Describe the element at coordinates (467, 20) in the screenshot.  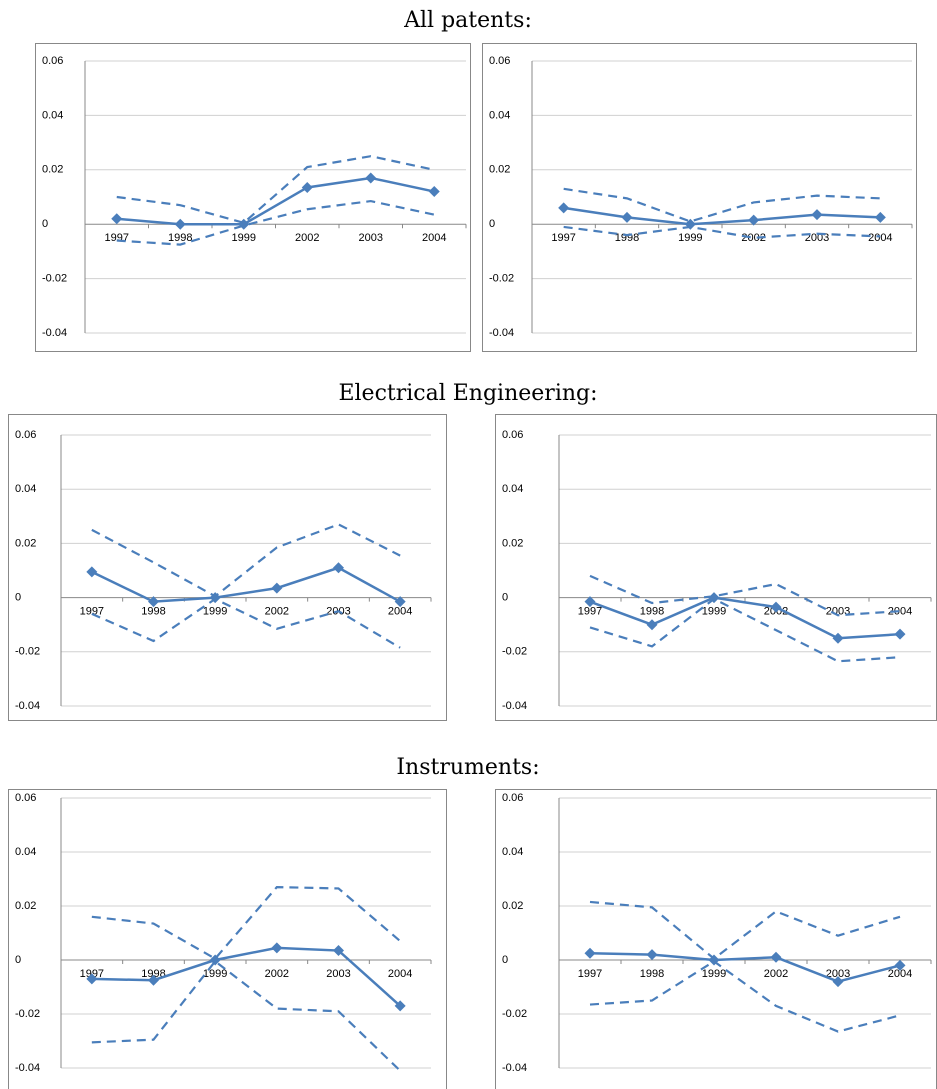
I see `section-heading: All patents:` at that location.